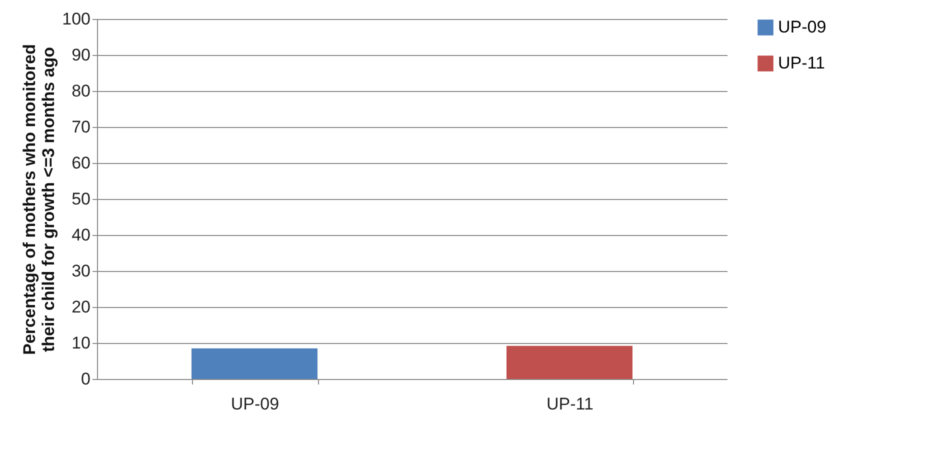 This screenshot has width=927, height=462. Describe the element at coordinates (81, 91) in the screenshot. I see `y-tick-label: 80` at that location.